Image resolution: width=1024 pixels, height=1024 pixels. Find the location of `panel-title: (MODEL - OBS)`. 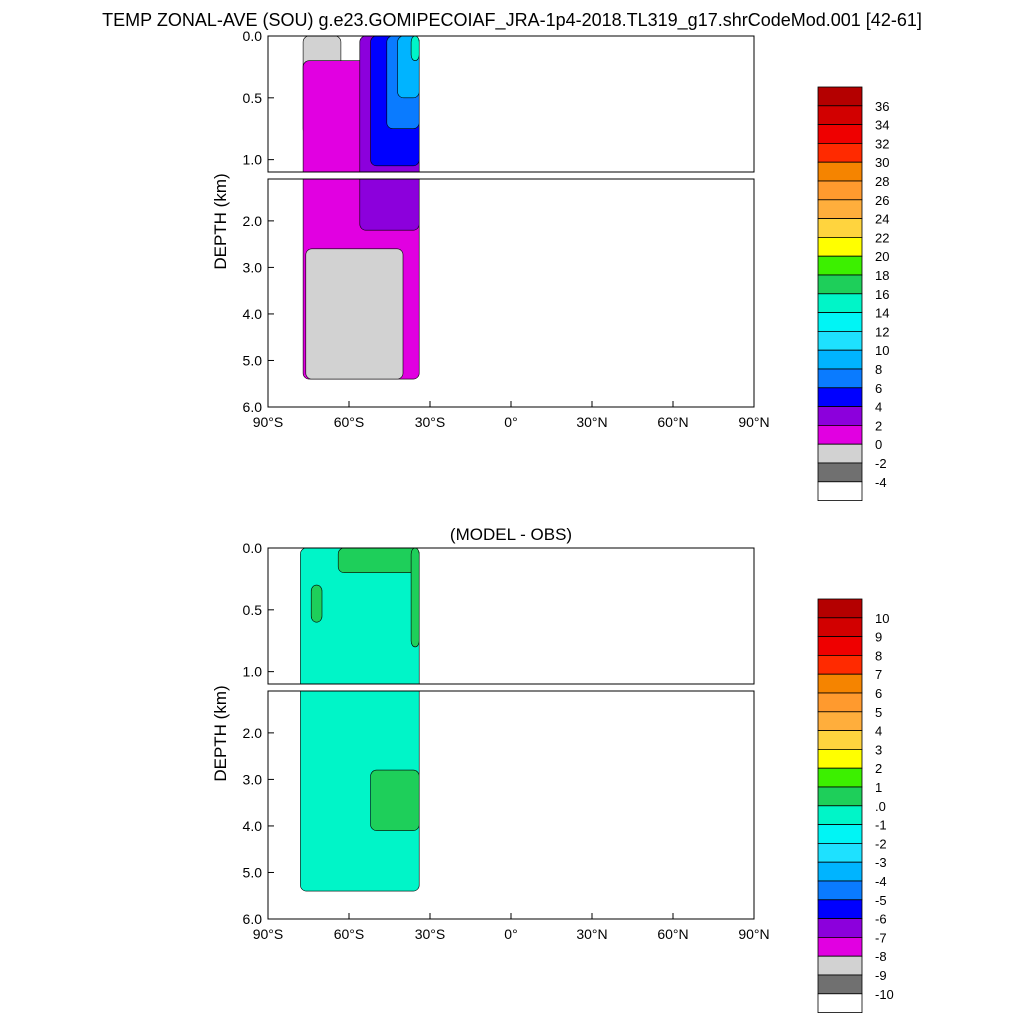

panel-title: (MODEL - OBS) is located at coordinates (511, 534).